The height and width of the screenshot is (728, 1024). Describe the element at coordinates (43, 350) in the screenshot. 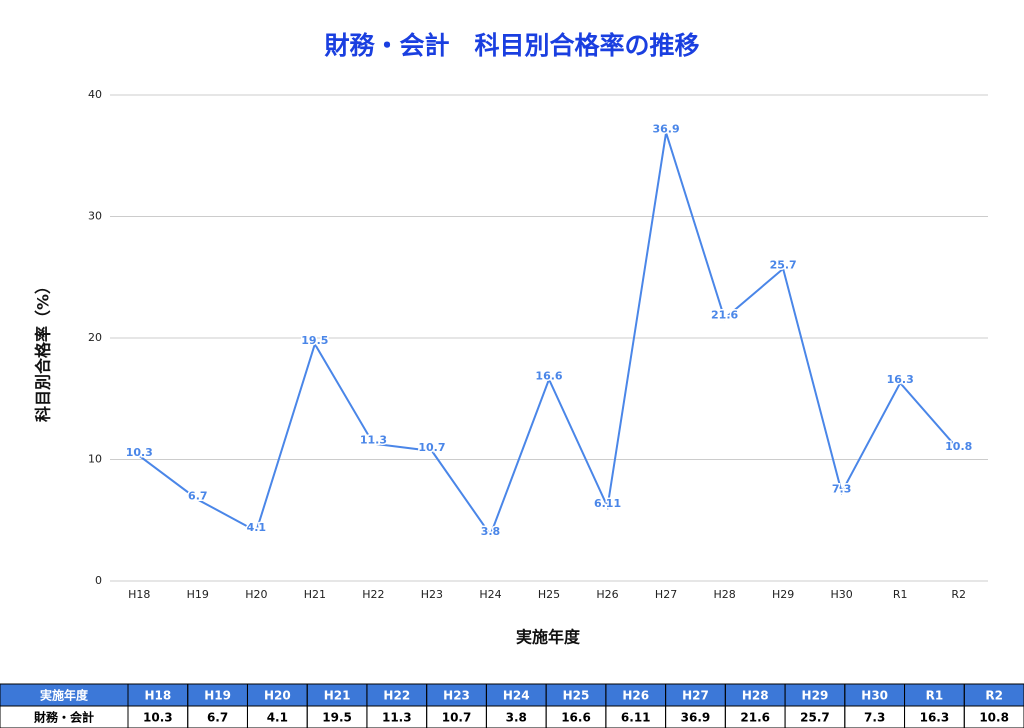

I see `y-axis-label: 科目別合格率（%）` at that location.